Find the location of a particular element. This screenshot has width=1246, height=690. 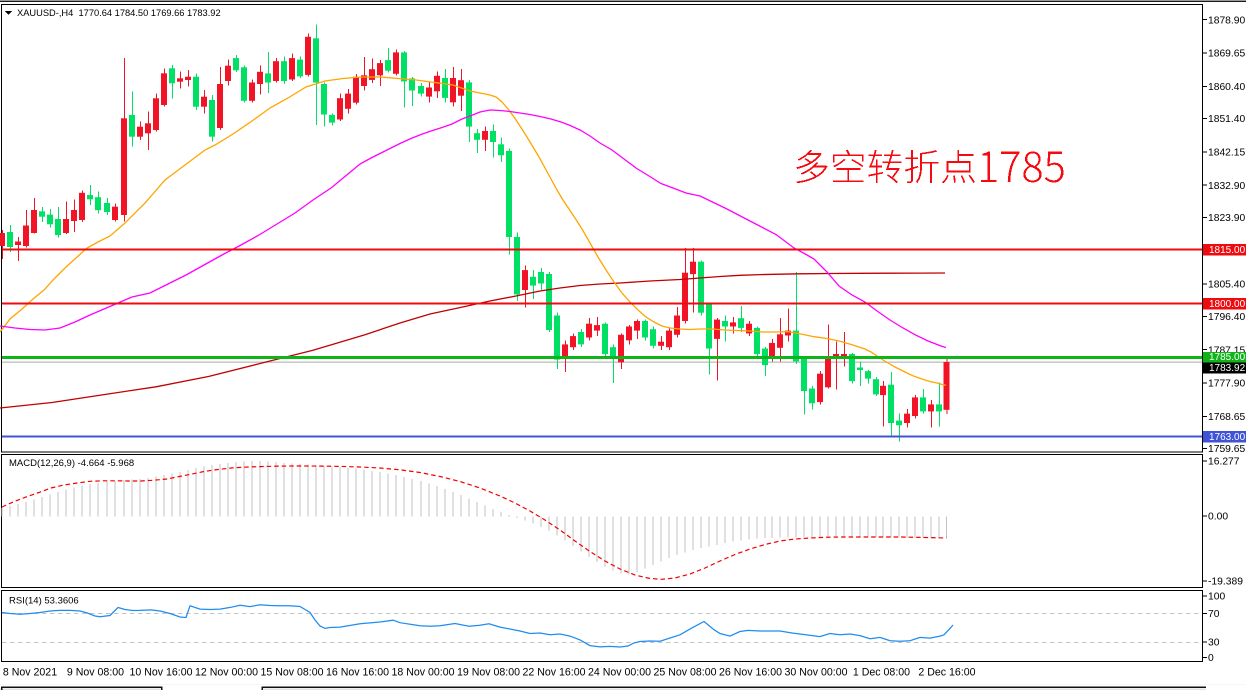

svg-text: RSI(14) 53.3606 is located at coordinates (44, 601).